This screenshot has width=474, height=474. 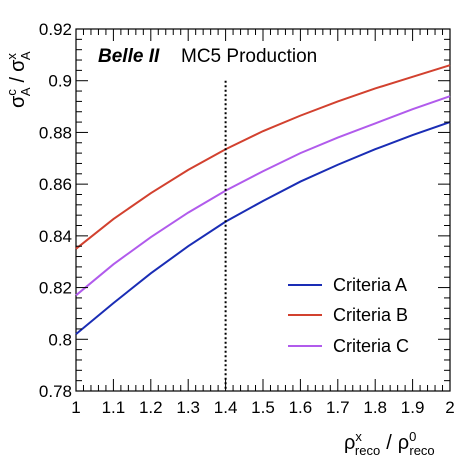 What do you see at coordinates (11, 56) in the screenshot?
I see `y-axis-den-sup: x` at bounding box center [11, 56].